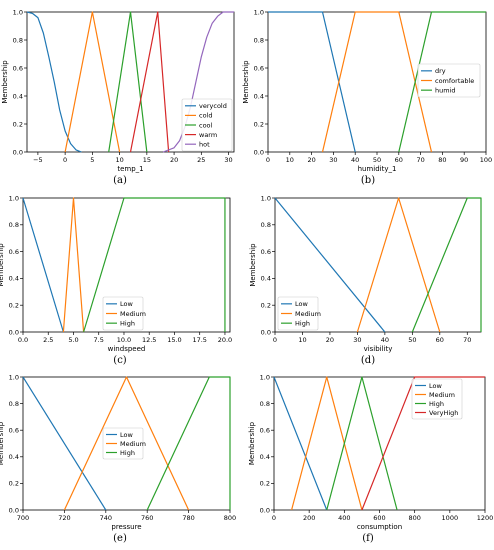 This screenshot has width=494, height=550. I want to click on legend-label: VeryHigh, so click(443, 413).